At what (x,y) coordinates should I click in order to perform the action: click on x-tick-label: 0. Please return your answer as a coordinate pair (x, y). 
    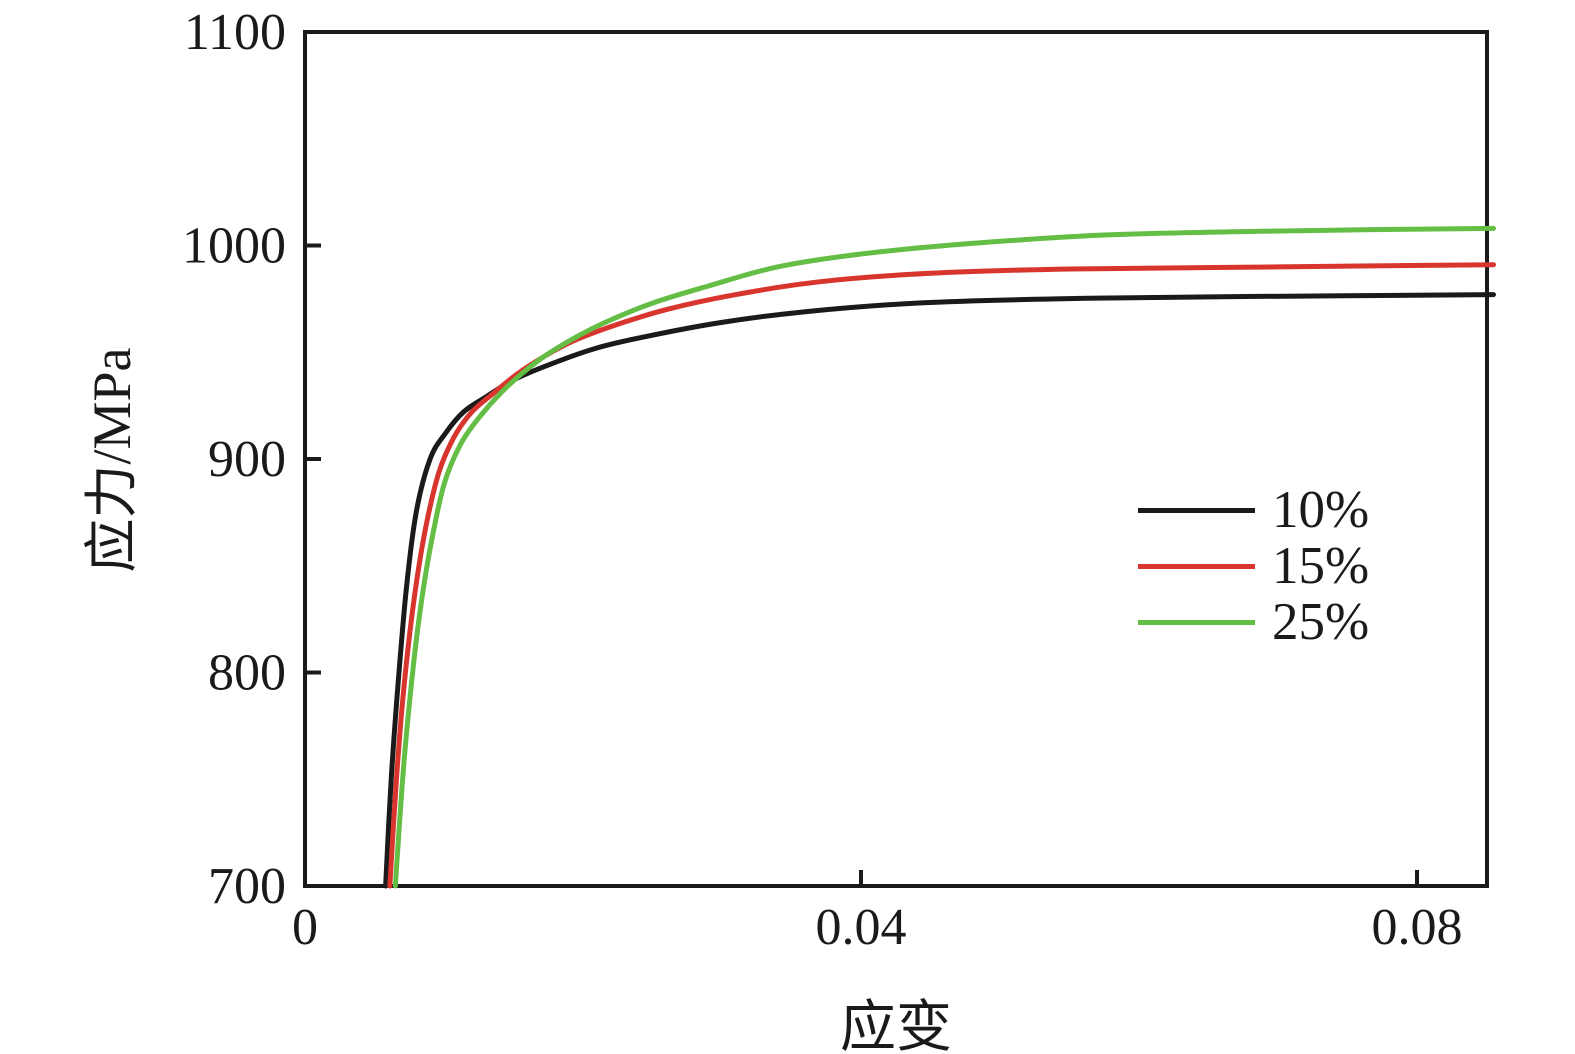
    Looking at the image, I should click on (305, 927).